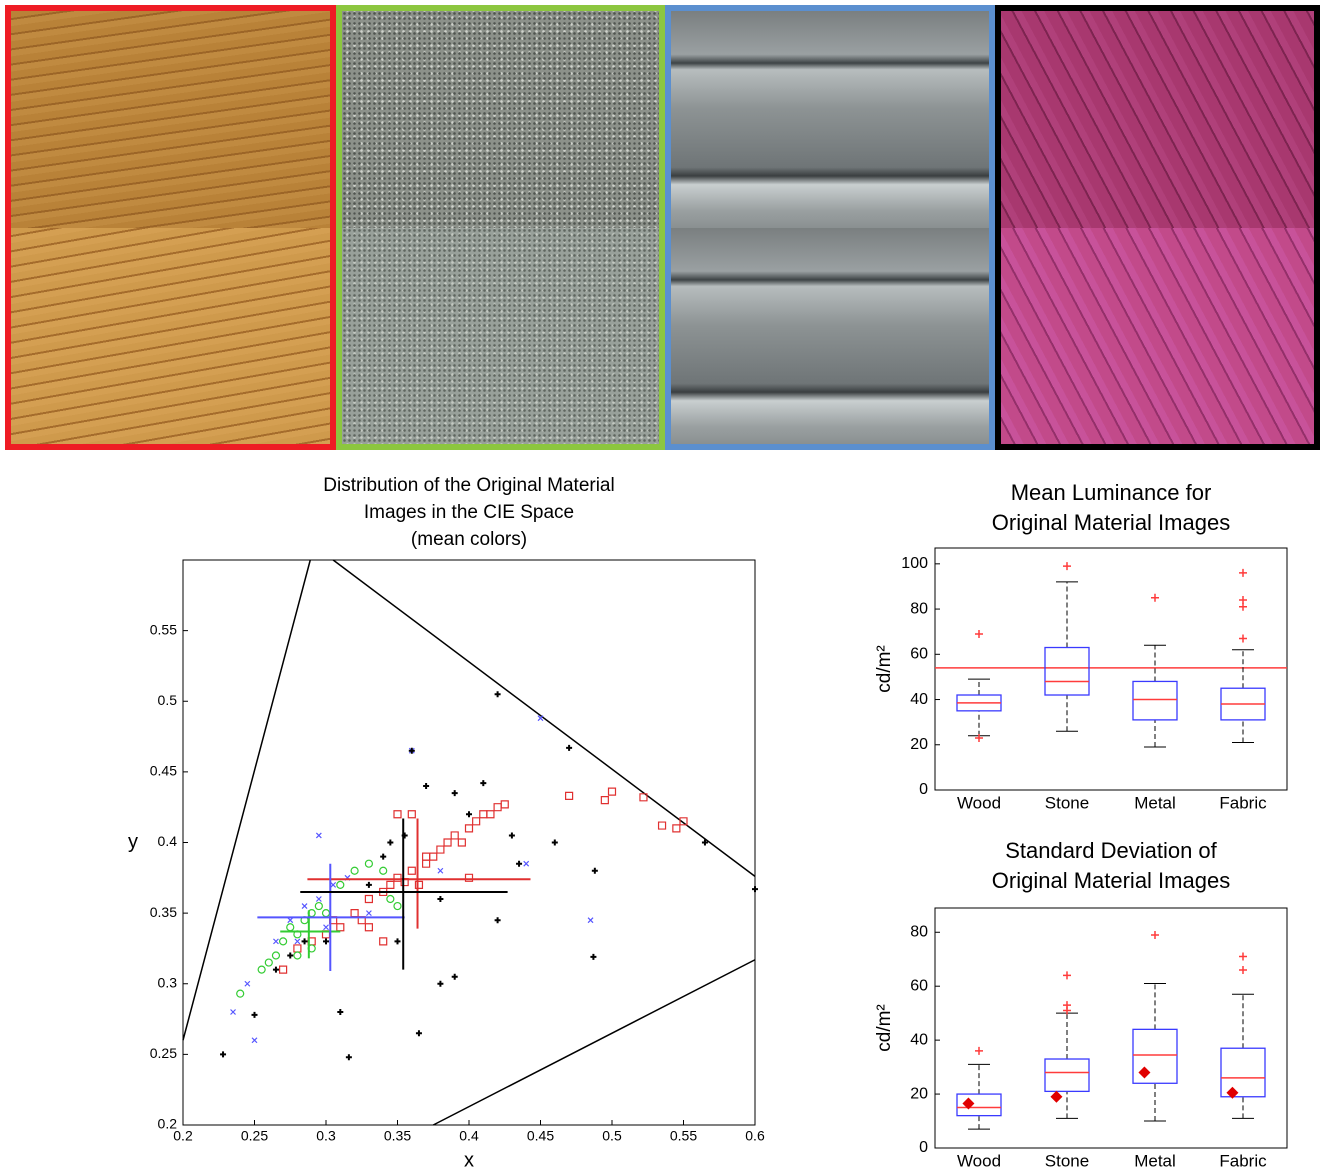 Image resolution: width=1320 pixels, height=1169 pixels. Describe the element at coordinates (540, 1136) in the screenshot. I see `x-tick-label: 0.45` at that location.